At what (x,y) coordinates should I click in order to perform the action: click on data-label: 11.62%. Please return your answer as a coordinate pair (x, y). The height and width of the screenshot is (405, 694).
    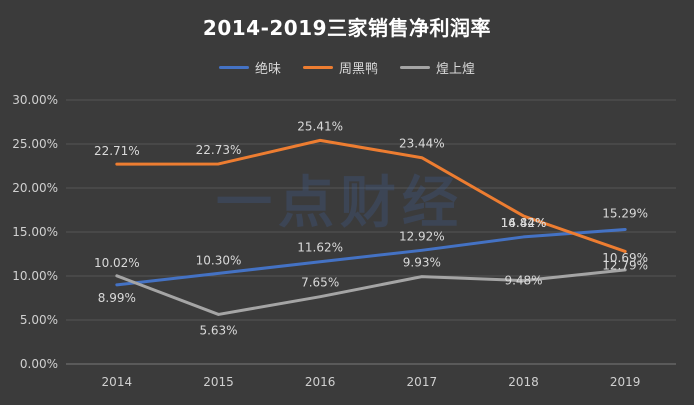
    Looking at the image, I should click on (320, 248).